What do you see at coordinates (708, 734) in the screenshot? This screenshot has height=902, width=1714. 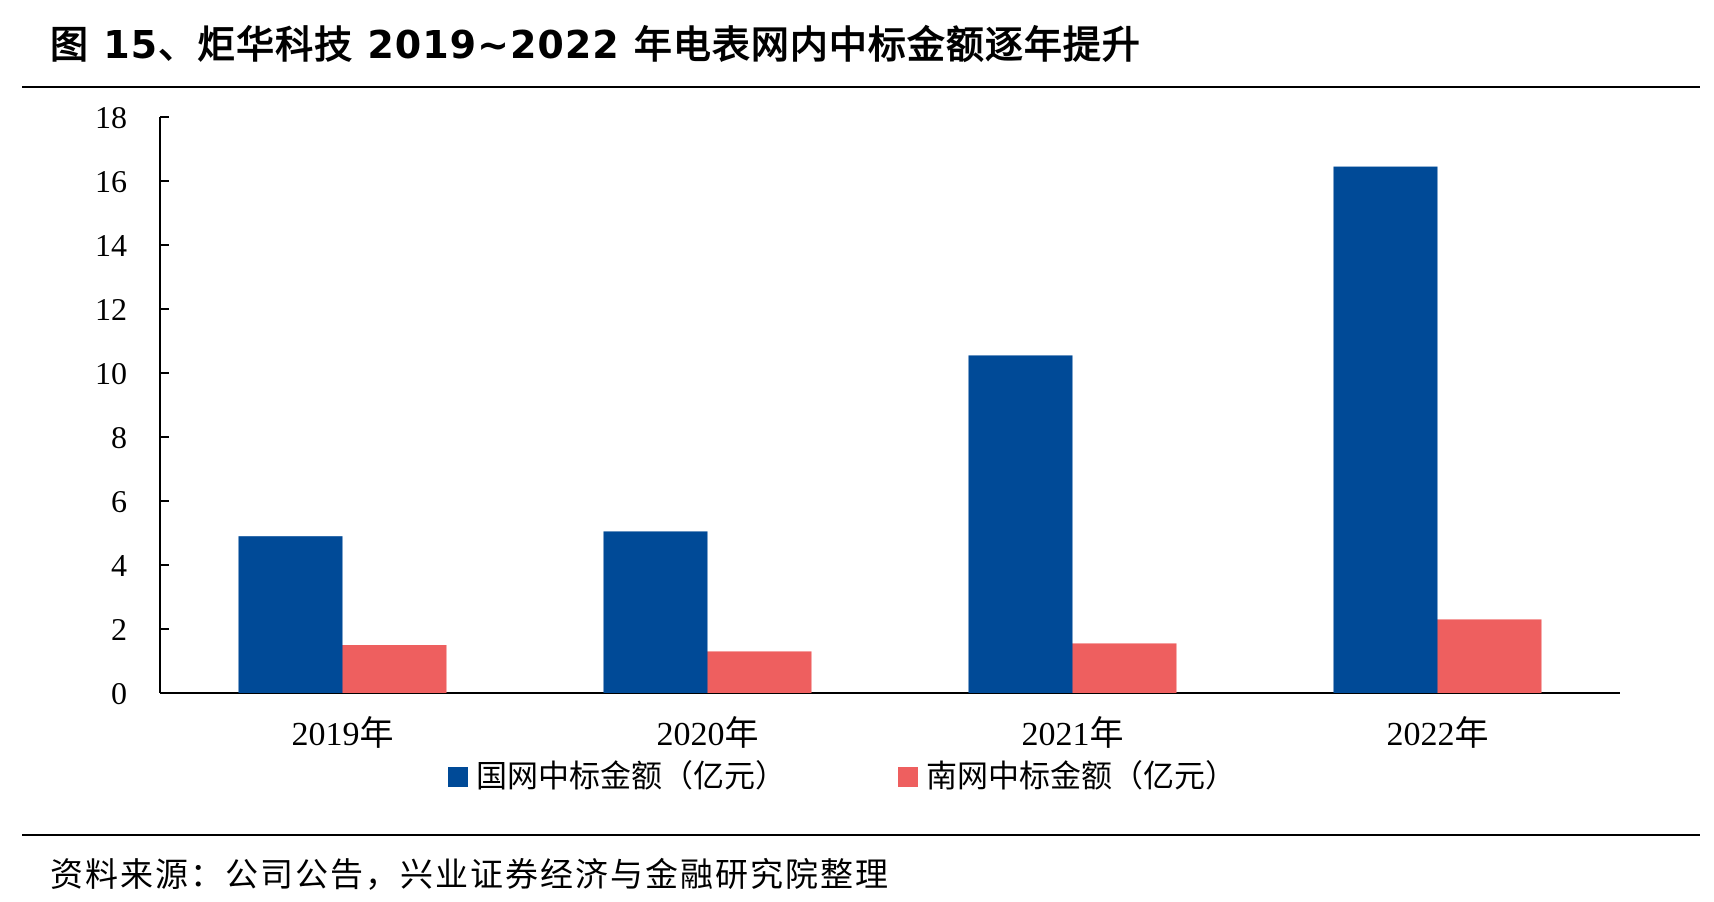 I see `x-tick-label: 2020年` at bounding box center [708, 734].